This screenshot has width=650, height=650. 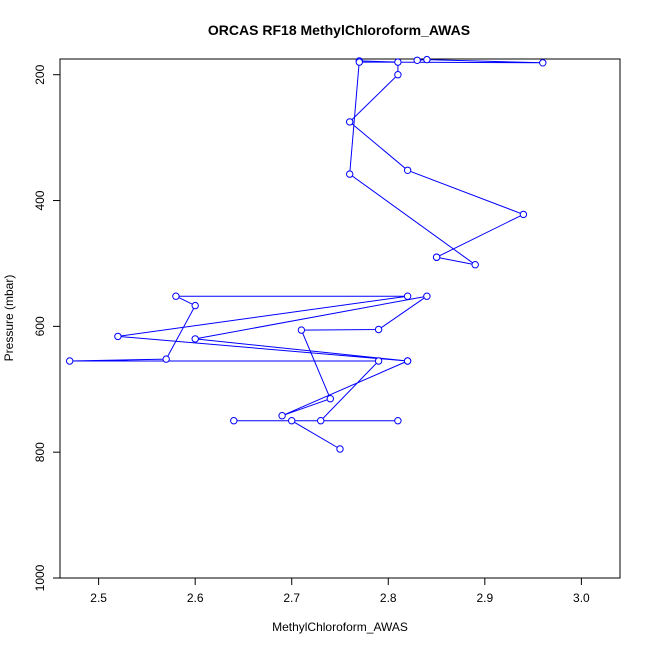 I want to click on x-tick-label: 3.0, so click(x=581, y=598).